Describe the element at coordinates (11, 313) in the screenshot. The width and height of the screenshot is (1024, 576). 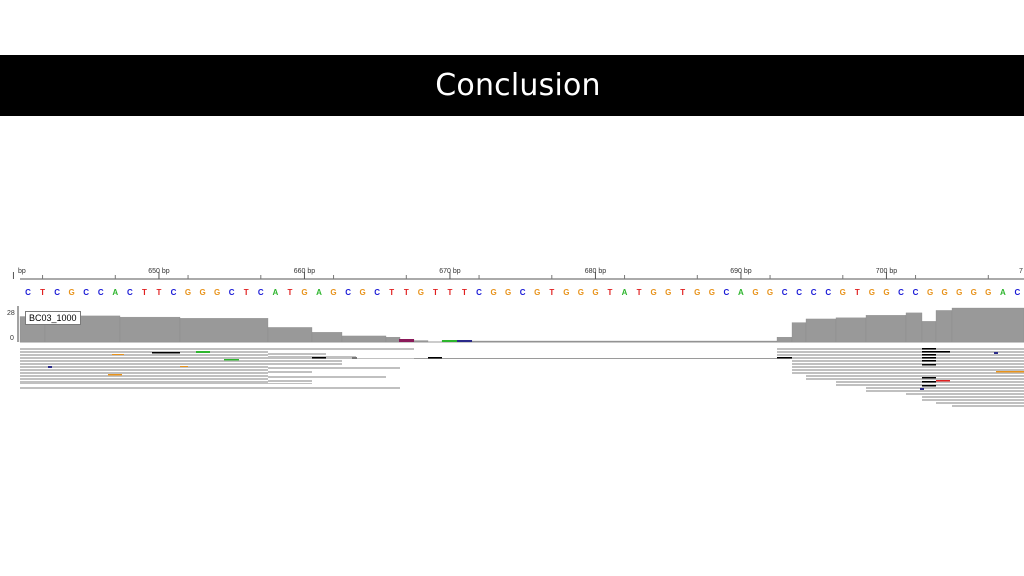
I see `coverage-range-label: 28` at that location.